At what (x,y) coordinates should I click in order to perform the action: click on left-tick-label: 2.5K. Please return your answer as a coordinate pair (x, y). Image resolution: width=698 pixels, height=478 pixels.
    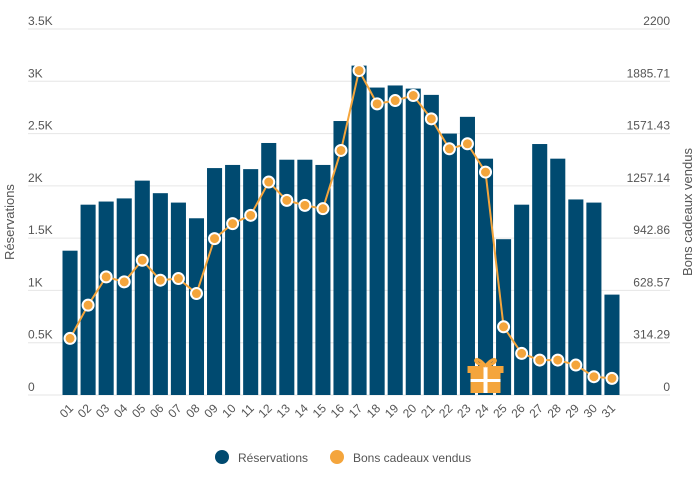
    Looking at the image, I should click on (40, 126).